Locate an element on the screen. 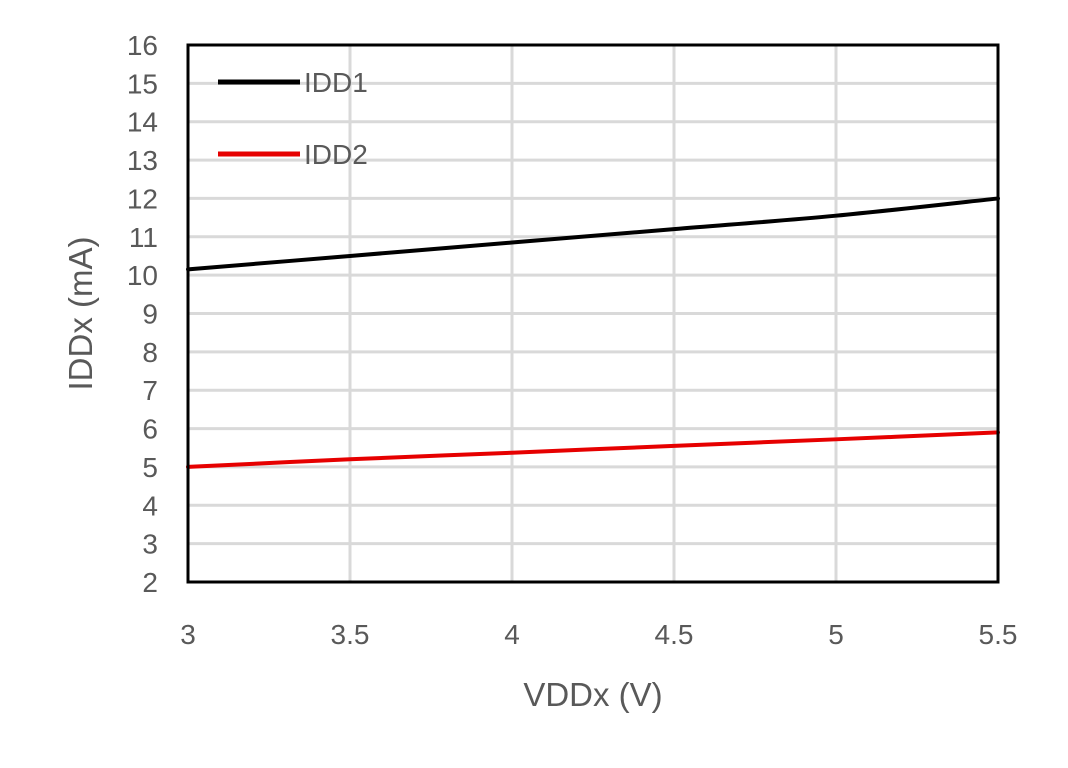  y-tick-label: 7 is located at coordinates (150, 390).